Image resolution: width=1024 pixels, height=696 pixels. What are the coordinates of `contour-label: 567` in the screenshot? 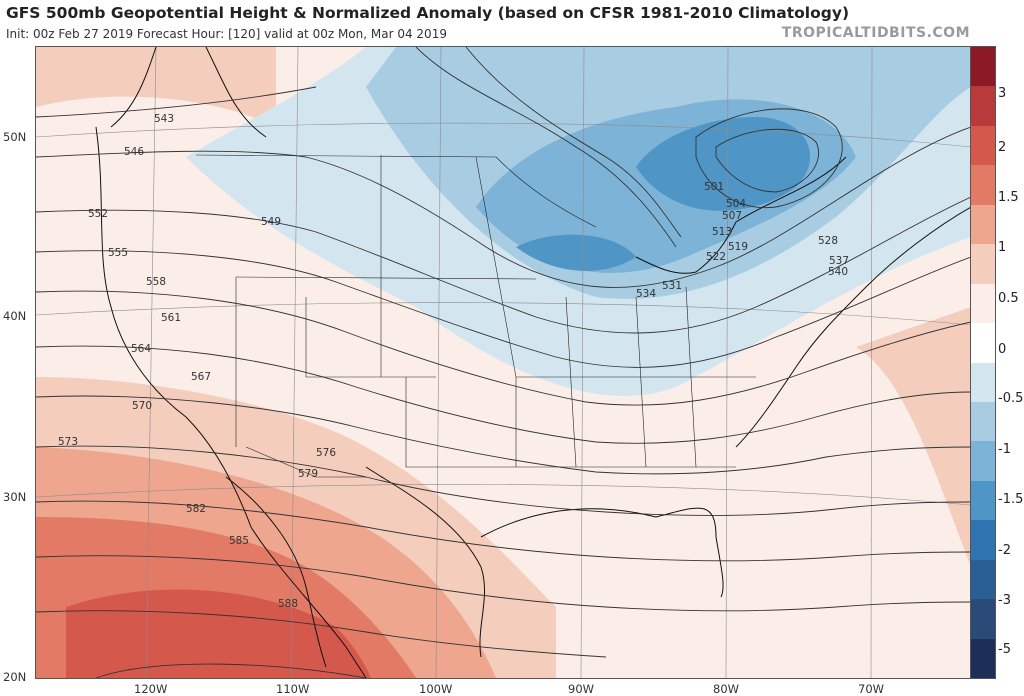 It's located at (201, 377).